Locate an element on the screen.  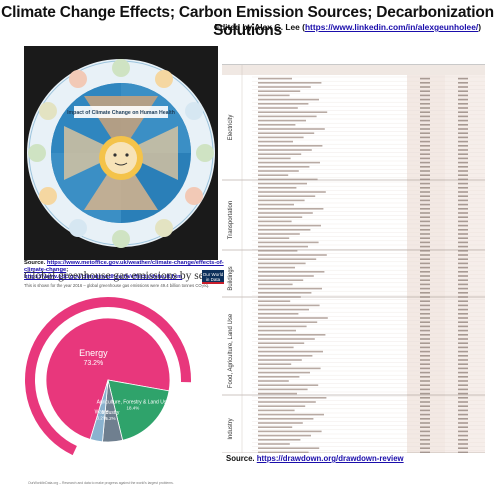
credit-prefix: Edited by Alex G. Lee ( is located at coordinates (259, 27).